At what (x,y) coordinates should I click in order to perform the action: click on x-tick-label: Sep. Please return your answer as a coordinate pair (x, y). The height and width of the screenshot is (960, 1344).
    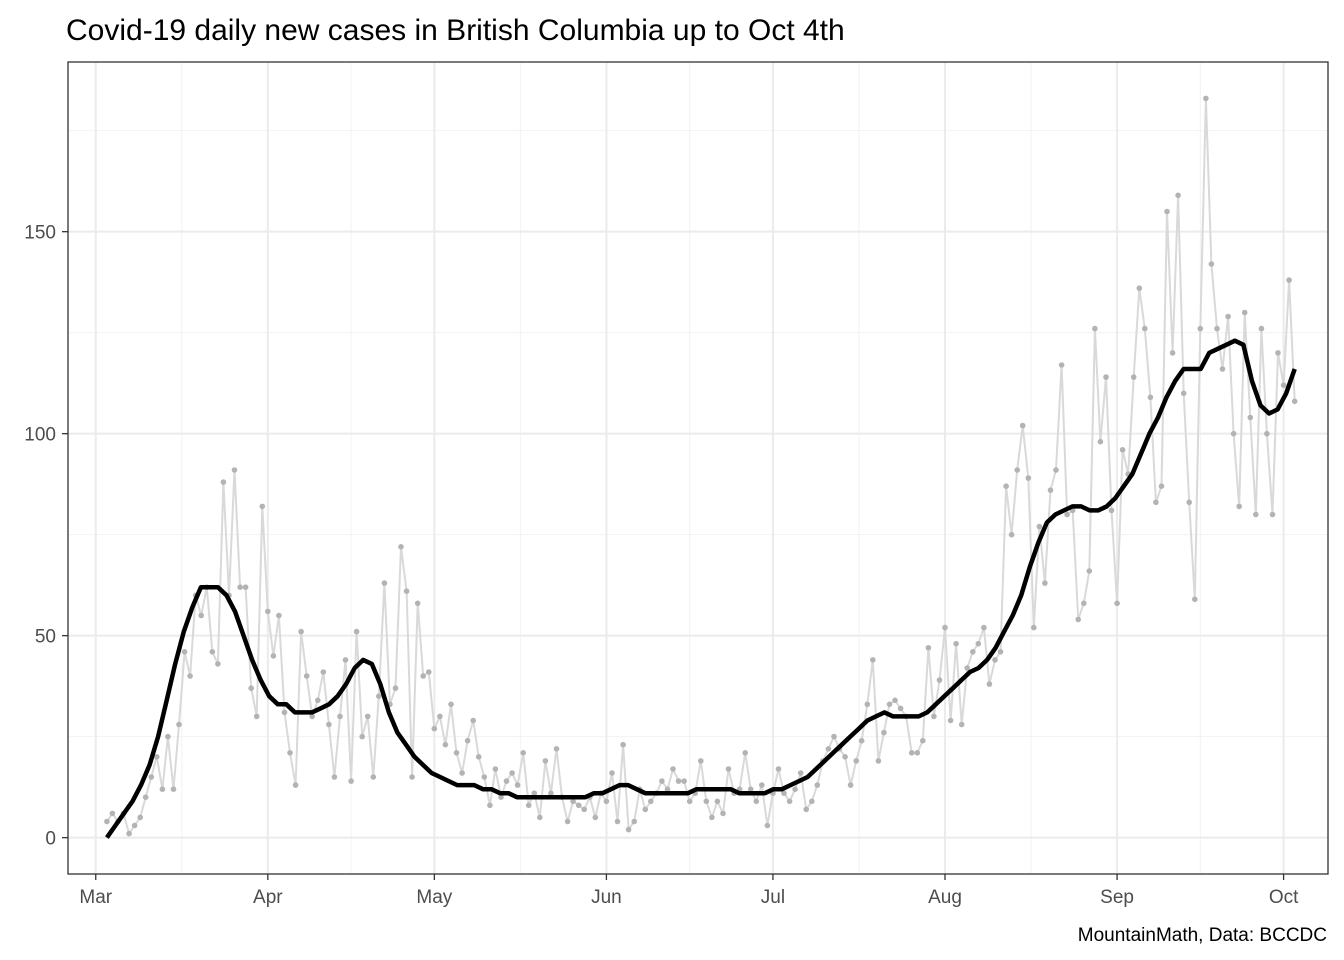
    Looking at the image, I should click on (1117, 897).